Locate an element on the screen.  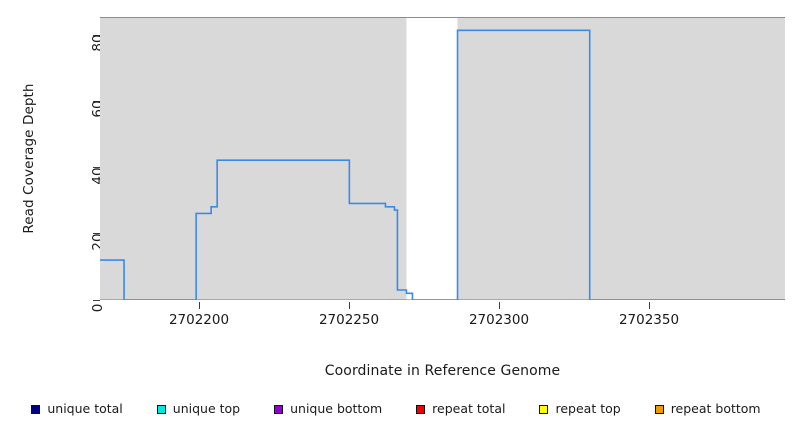
legend-item: unique top is located at coordinates (198, 408).